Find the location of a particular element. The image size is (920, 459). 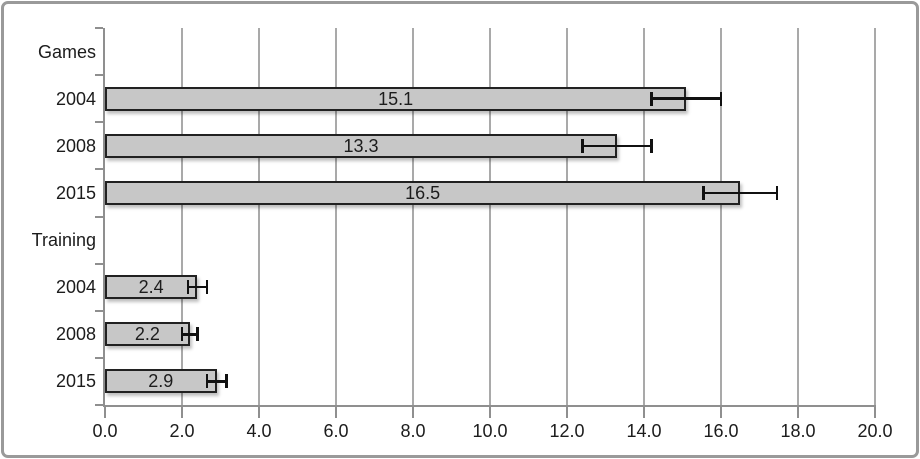

bar-value-label: 2.9 is located at coordinates (161, 381).